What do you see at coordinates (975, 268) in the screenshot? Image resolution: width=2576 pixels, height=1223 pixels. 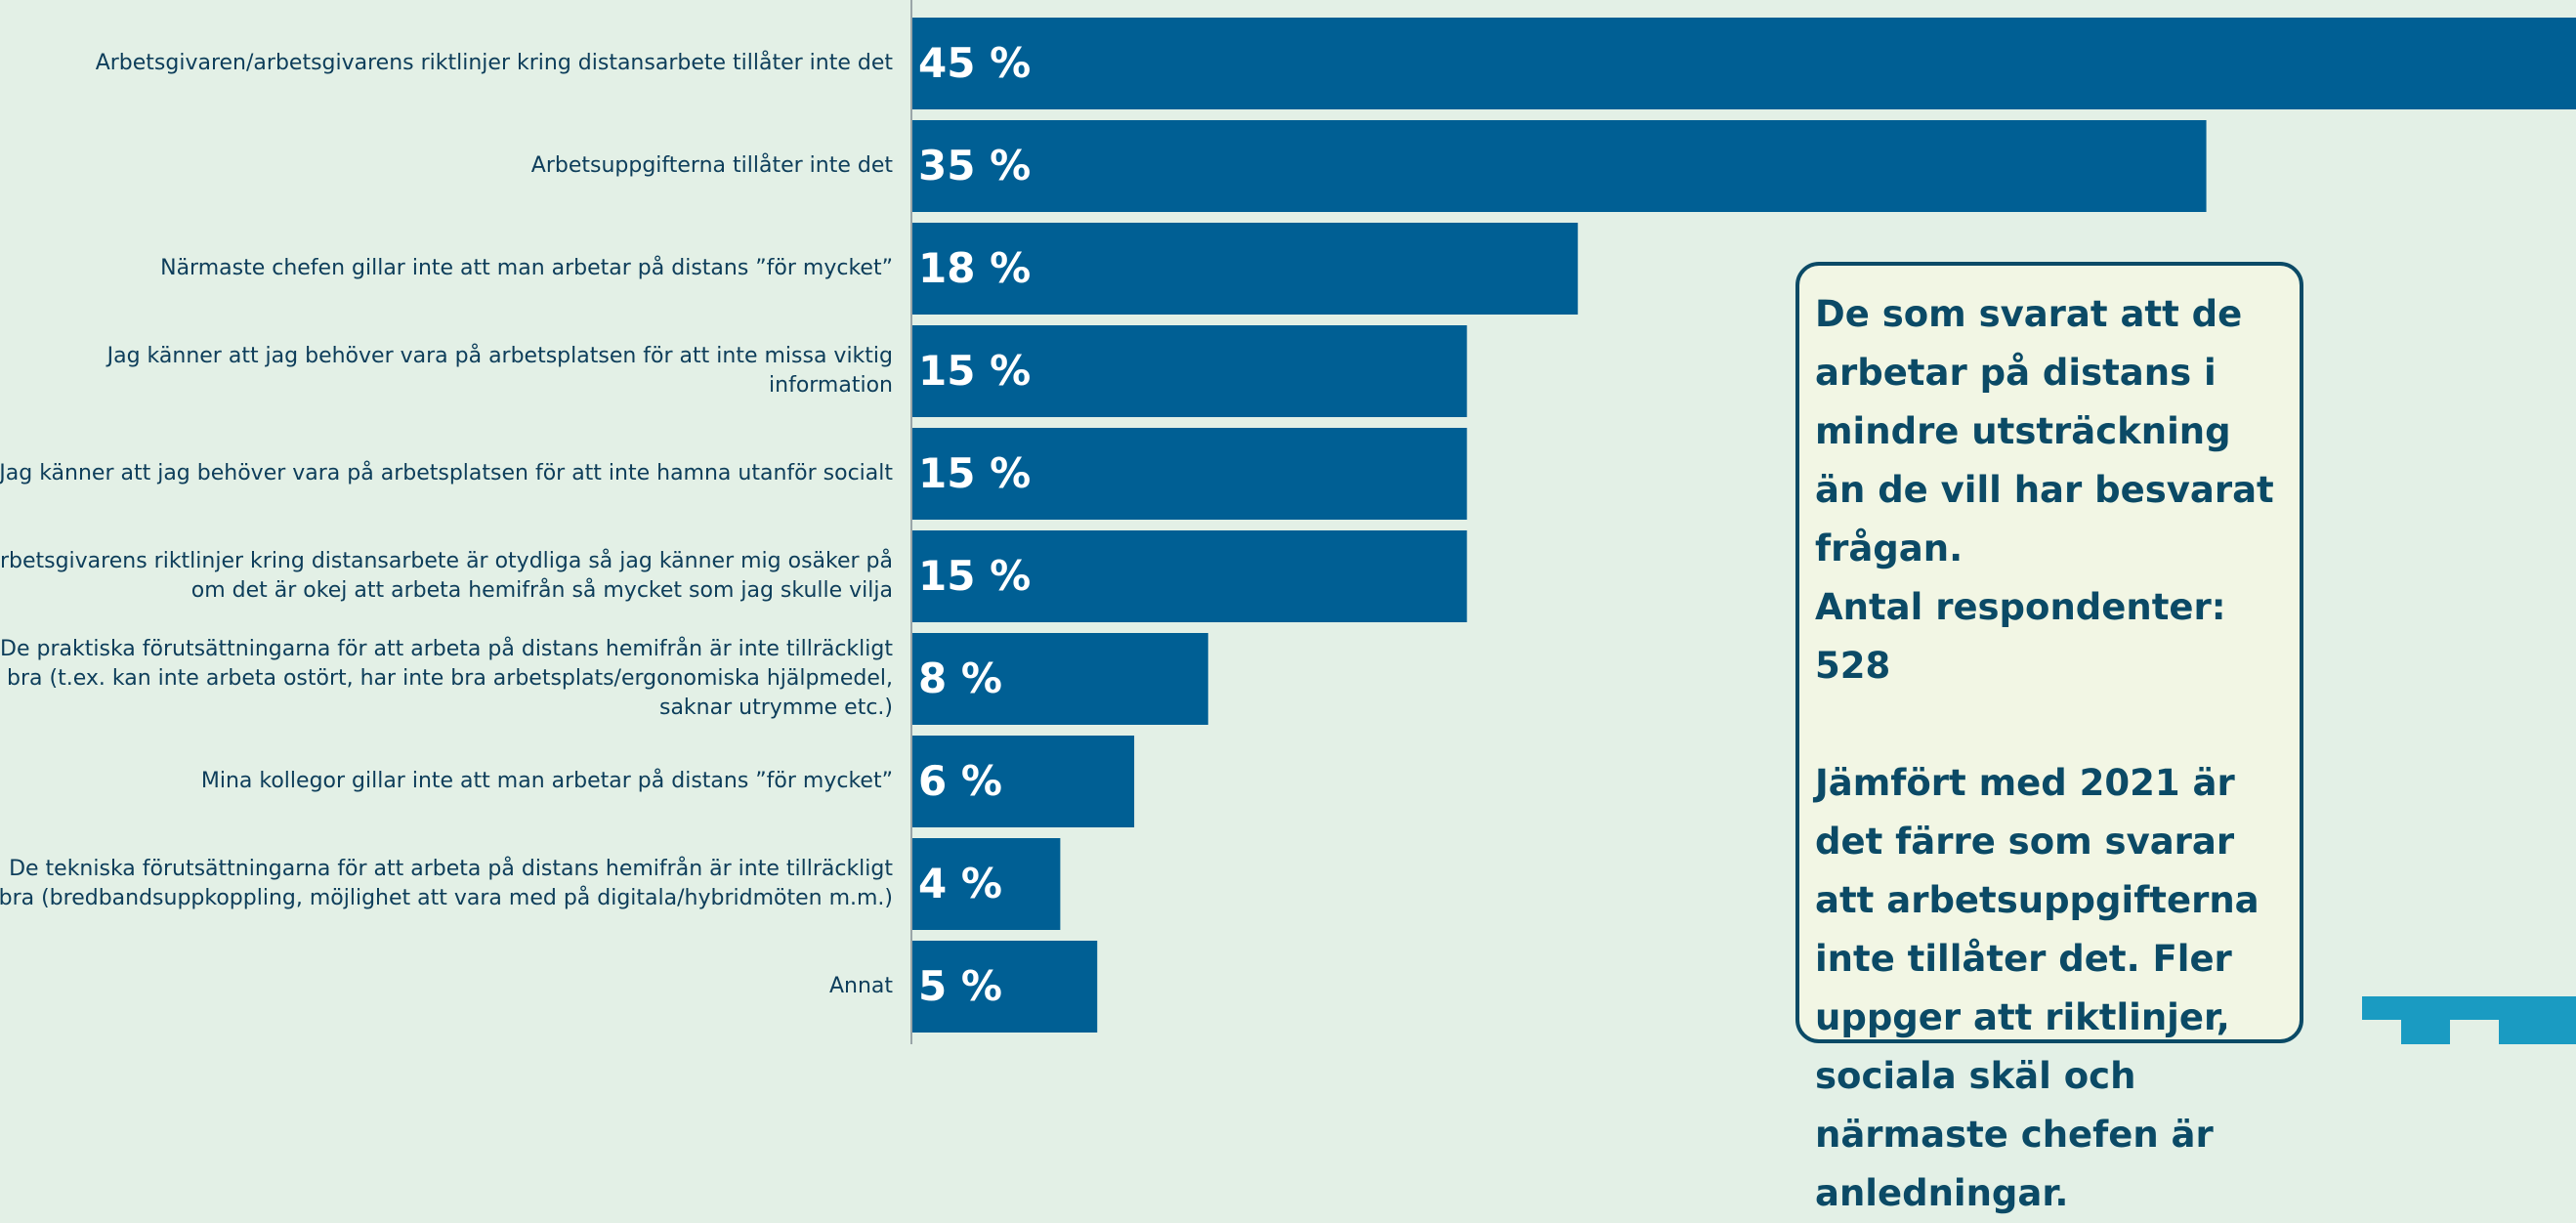 I see `bar-value-label: 18 %` at bounding box center [975, 268].